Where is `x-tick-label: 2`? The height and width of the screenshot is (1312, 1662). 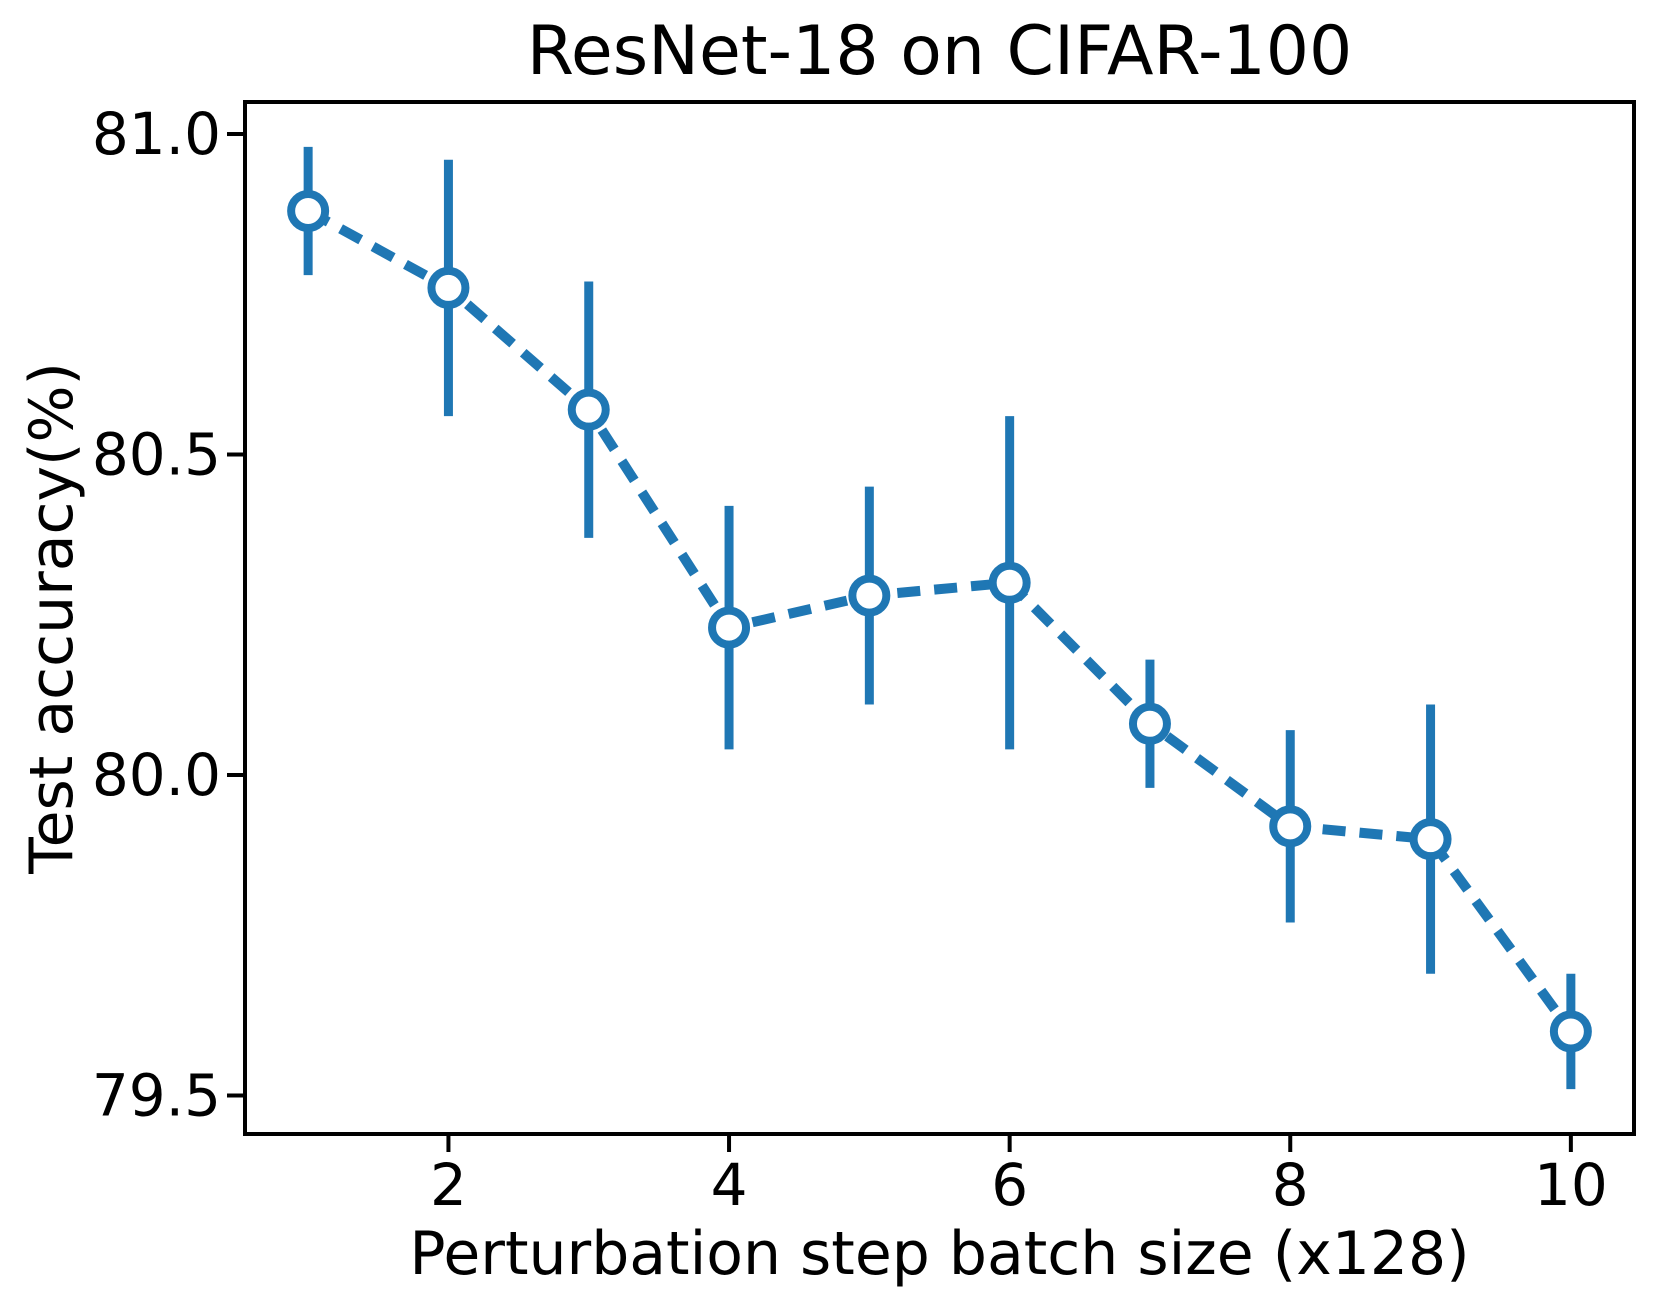
x-tick-label: 2 is located at coordinates (448, 1185).